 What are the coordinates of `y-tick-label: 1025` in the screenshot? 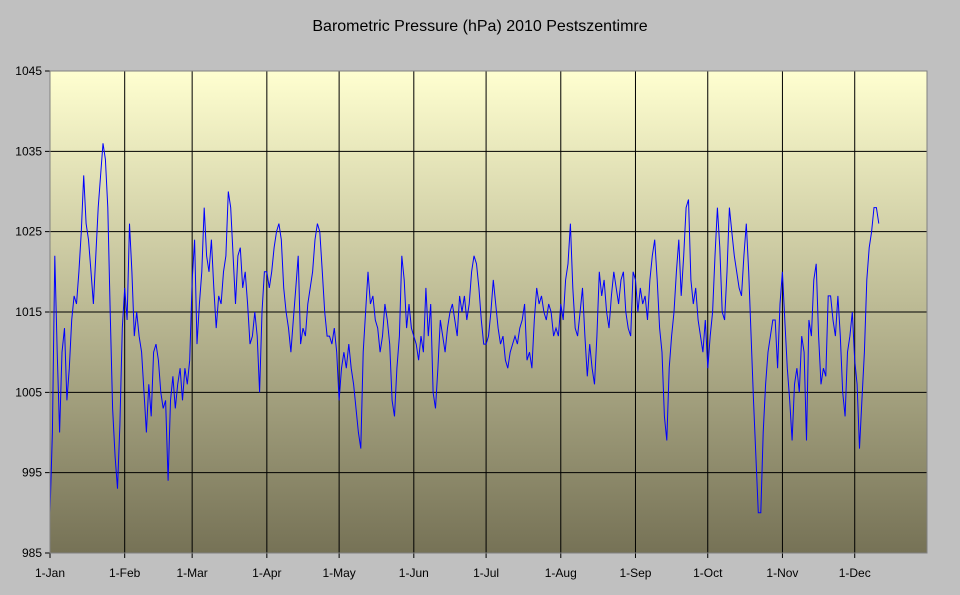 It's located at (28, 232).